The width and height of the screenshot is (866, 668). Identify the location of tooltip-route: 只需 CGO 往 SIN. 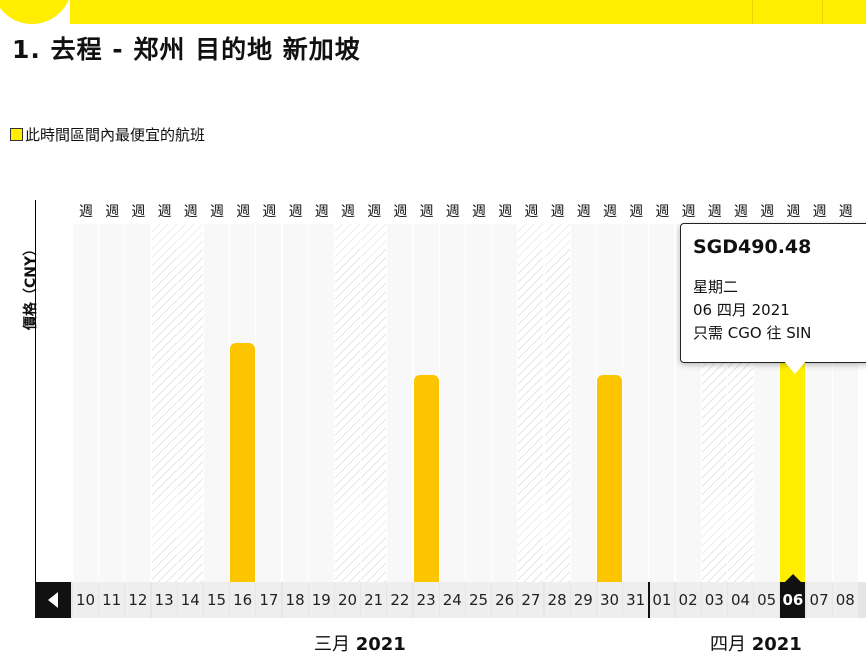
(752, 333).